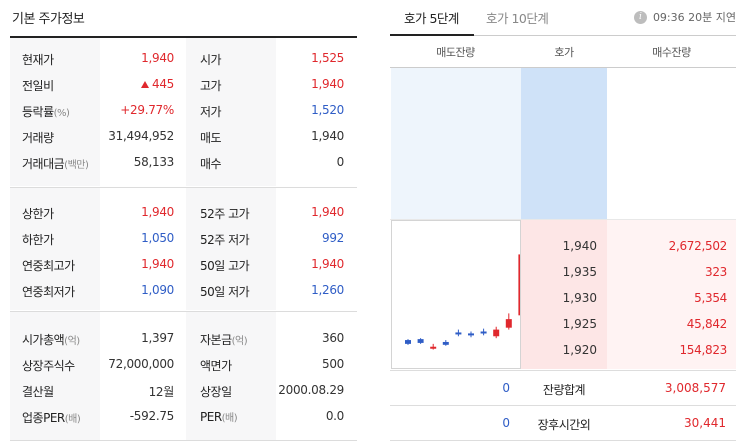 This screenshot has width=745, height=446. What do you see at coordinates (640, 17) in the screenshot?
I see `info-icon: i` at bounding box center [640, 17].